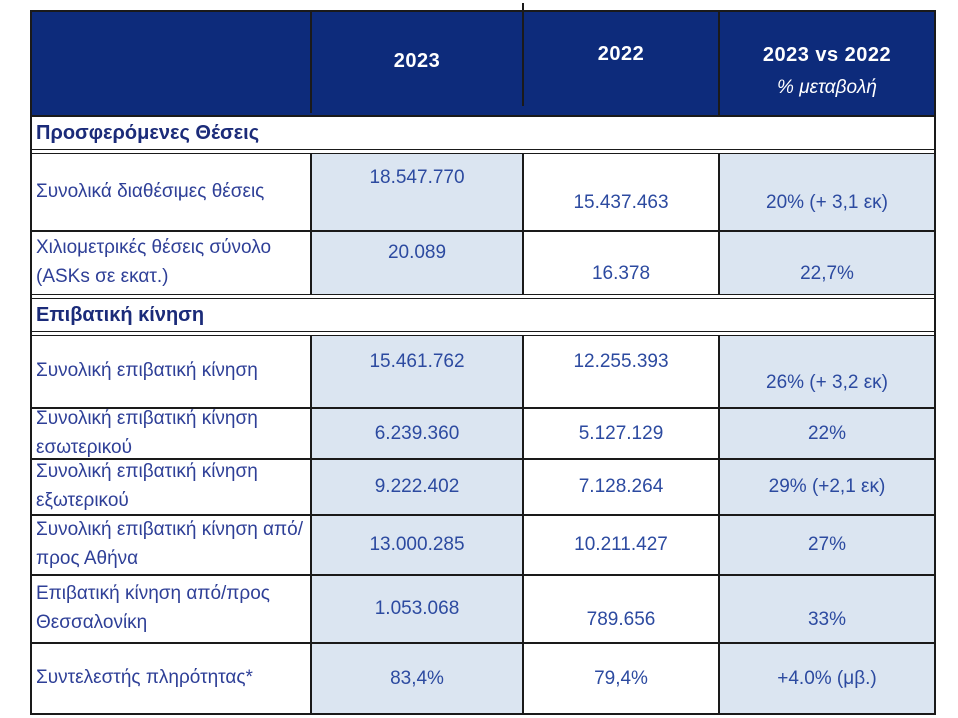  I want to click on header-2022: 2022, so click(620, 54).